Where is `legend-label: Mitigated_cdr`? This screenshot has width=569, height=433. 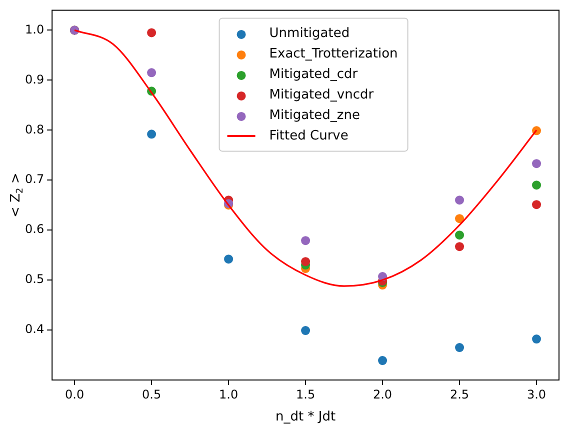
legend-label: Mitigated_cdr is located at coordinates (313, 74).